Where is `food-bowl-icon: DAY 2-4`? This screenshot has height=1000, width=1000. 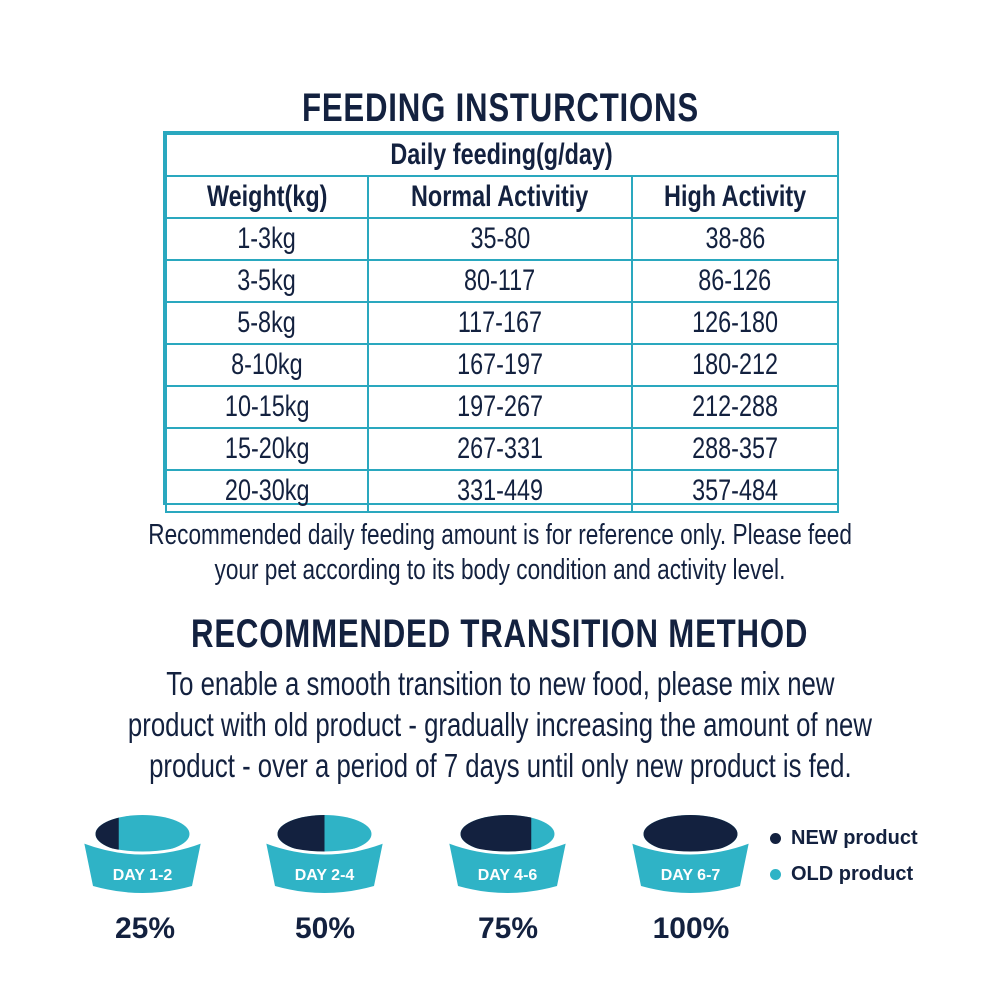 food-bowl-icon: DAY 2-4 is located at coordinates (324, 854).